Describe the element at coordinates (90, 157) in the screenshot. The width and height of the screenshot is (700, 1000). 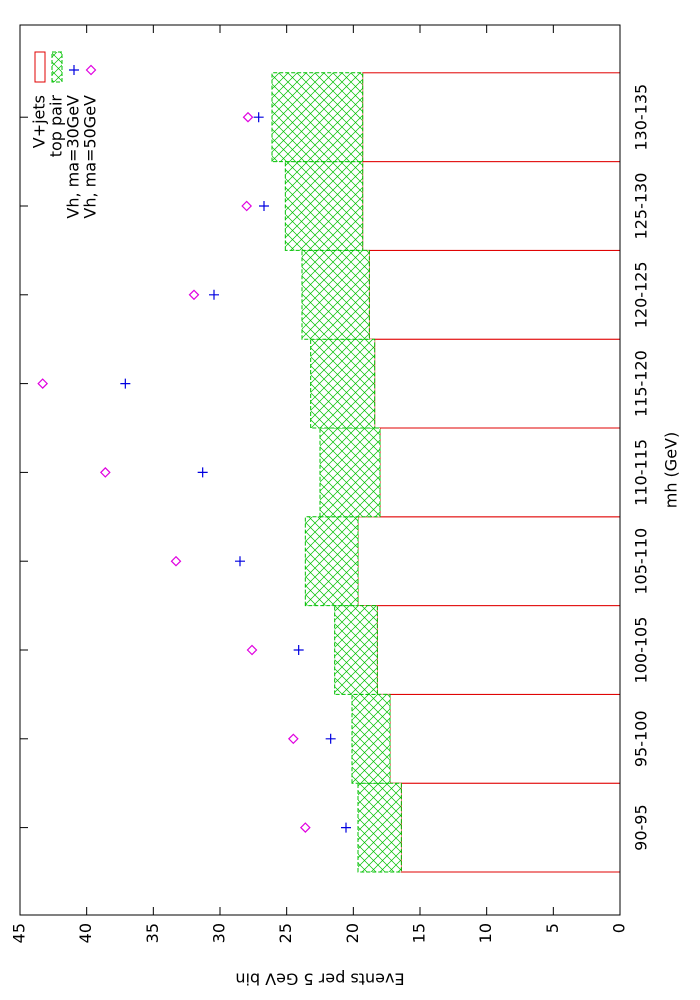
I see `legend-label: Vh, ma=50GeV` at that location.